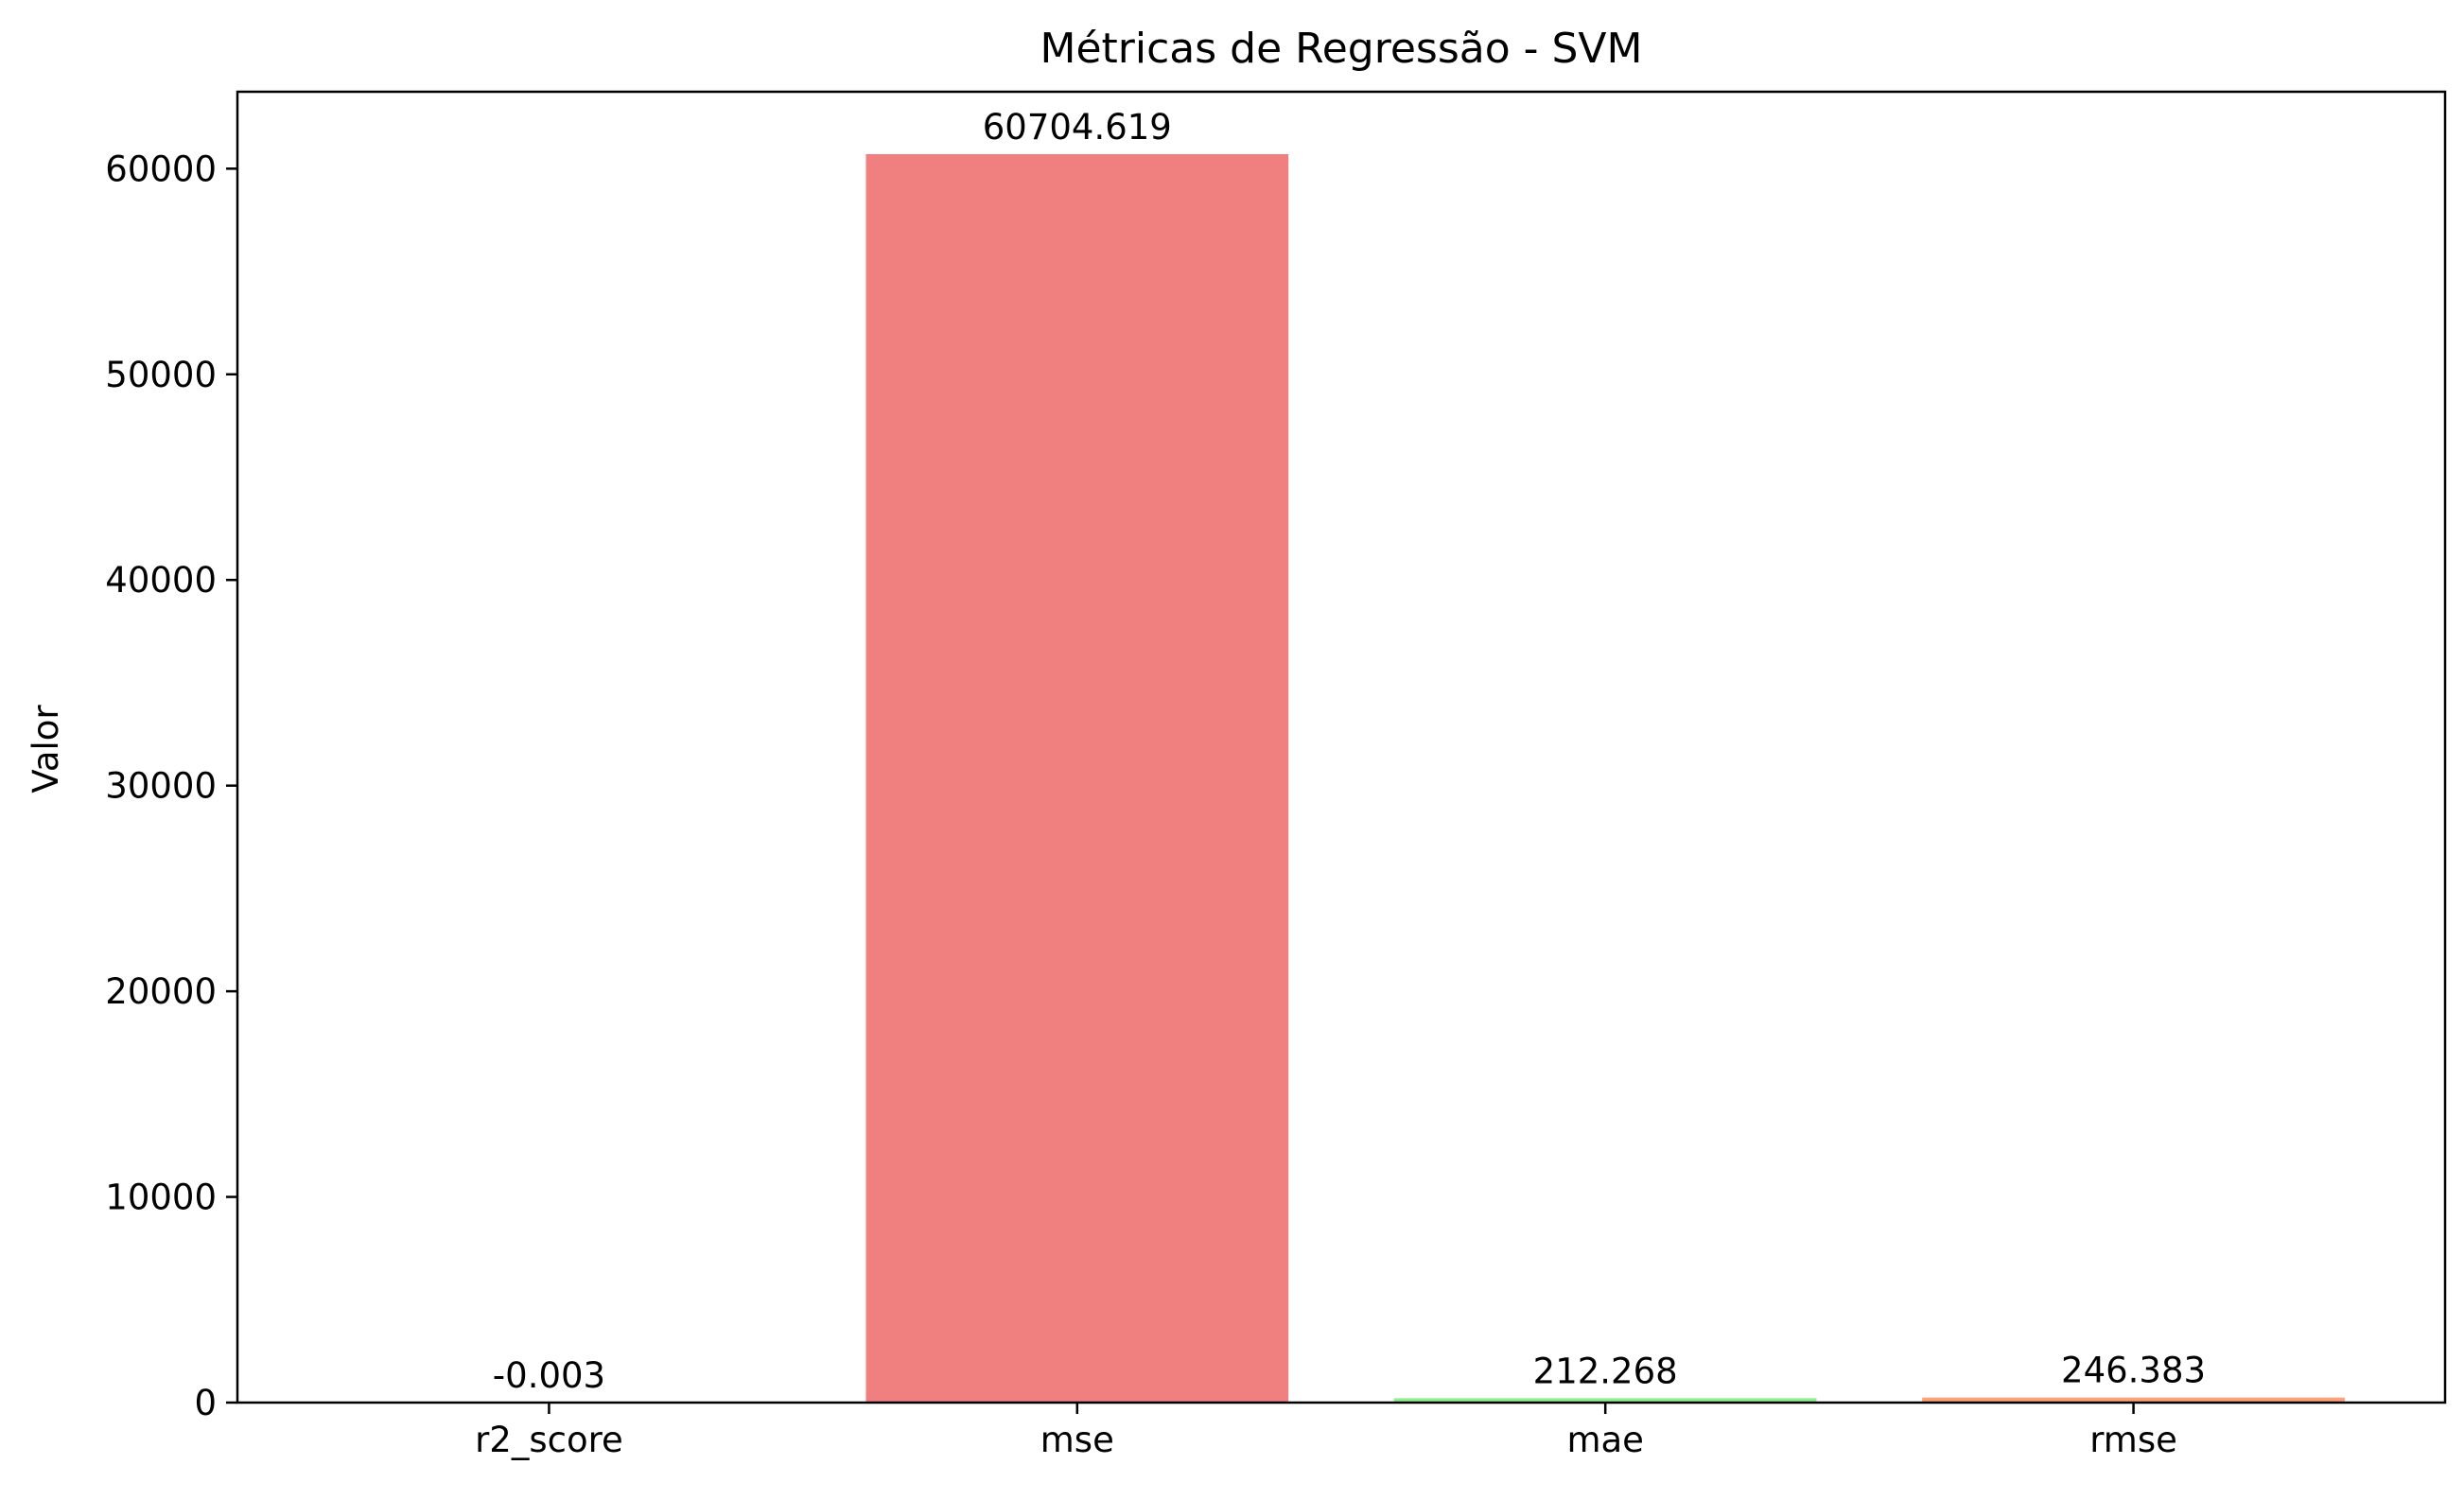 The image size is (2464, 1500). Describe the element at coordinates (205, 1403) in the screenshot. I see `y-tick-label: 0` at that location.